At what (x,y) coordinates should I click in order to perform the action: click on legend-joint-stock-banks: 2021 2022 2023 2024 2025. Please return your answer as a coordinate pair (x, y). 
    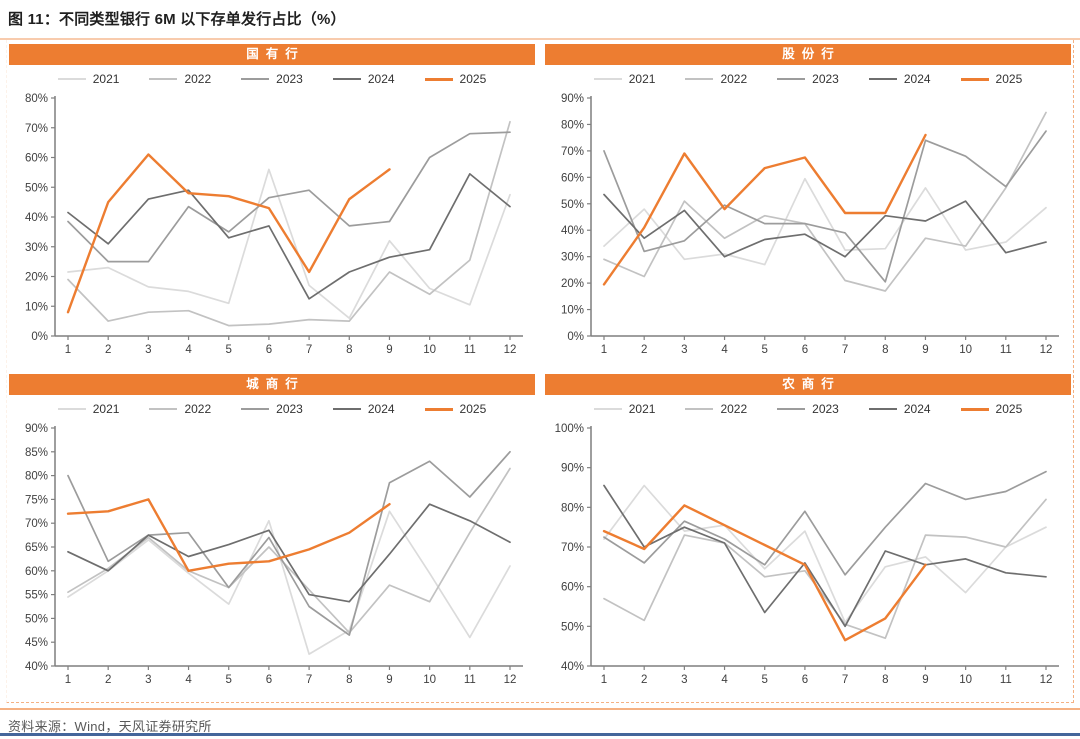
    Looking at the image, I should click on (808, 79).